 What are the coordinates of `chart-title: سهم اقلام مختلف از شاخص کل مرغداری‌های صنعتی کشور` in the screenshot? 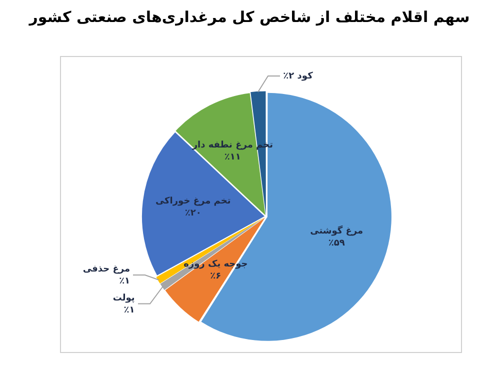 It's located at (249, 17).